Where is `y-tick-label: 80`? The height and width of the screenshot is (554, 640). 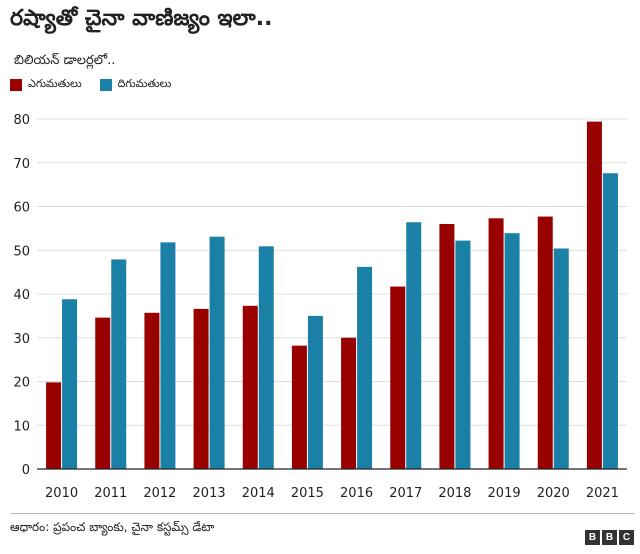
y-tick-label: 80 is located at coordinates (21, 120).